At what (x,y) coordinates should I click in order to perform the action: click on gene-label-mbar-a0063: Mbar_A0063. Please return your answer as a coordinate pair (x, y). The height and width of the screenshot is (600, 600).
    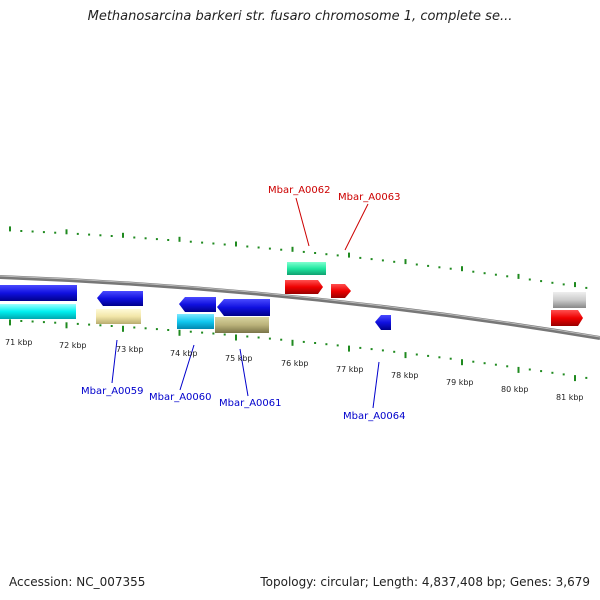
    Looking at the image, I should click on (369, 197).